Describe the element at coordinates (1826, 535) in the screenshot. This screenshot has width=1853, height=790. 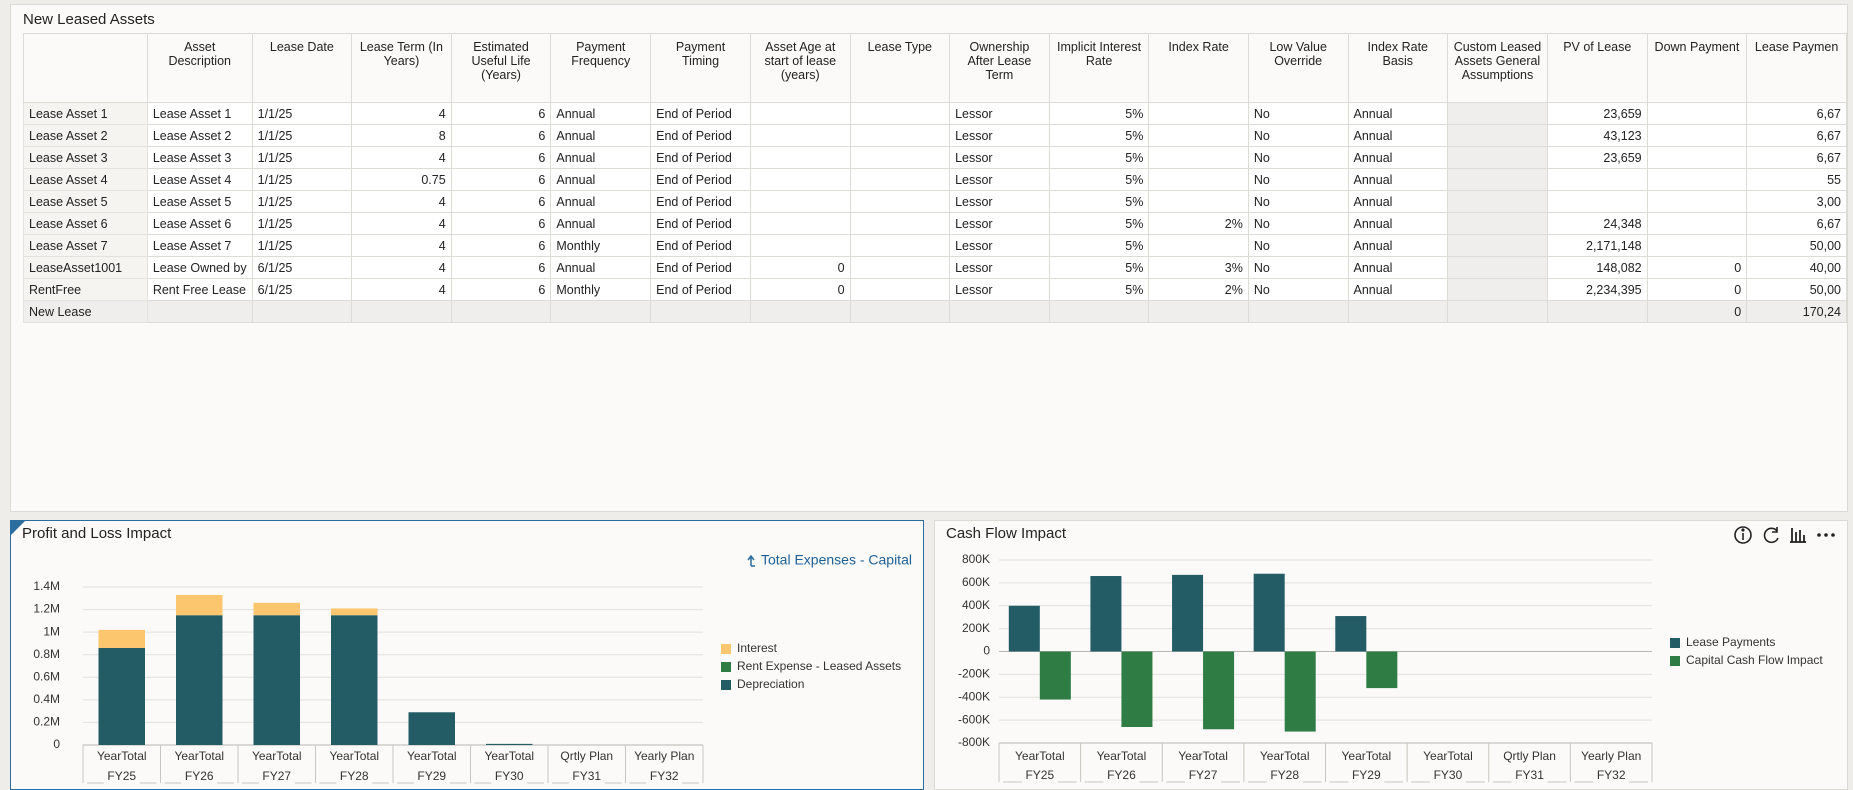
I see `more-icon` at that location.